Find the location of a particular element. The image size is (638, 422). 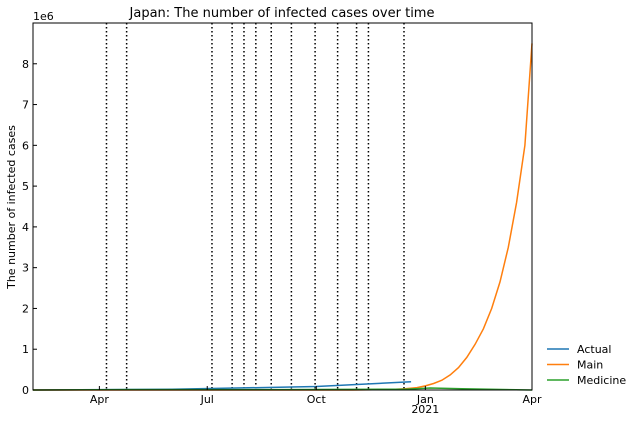

legend: Actual Main Medicine is located at coordinates (586, 365).